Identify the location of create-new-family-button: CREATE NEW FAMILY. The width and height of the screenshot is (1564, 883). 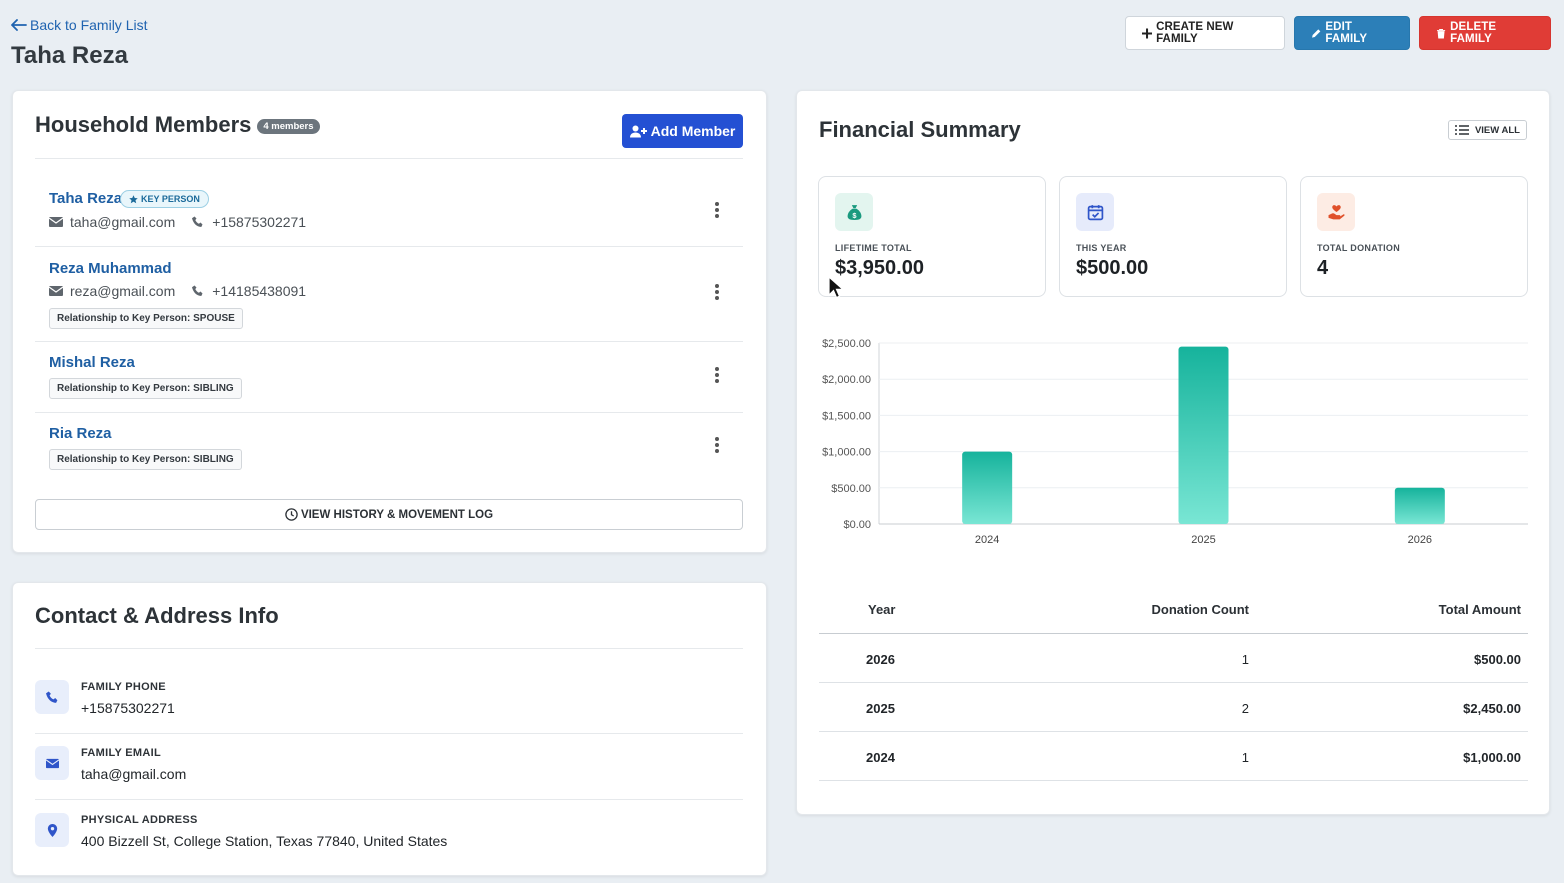
(1205, 33).